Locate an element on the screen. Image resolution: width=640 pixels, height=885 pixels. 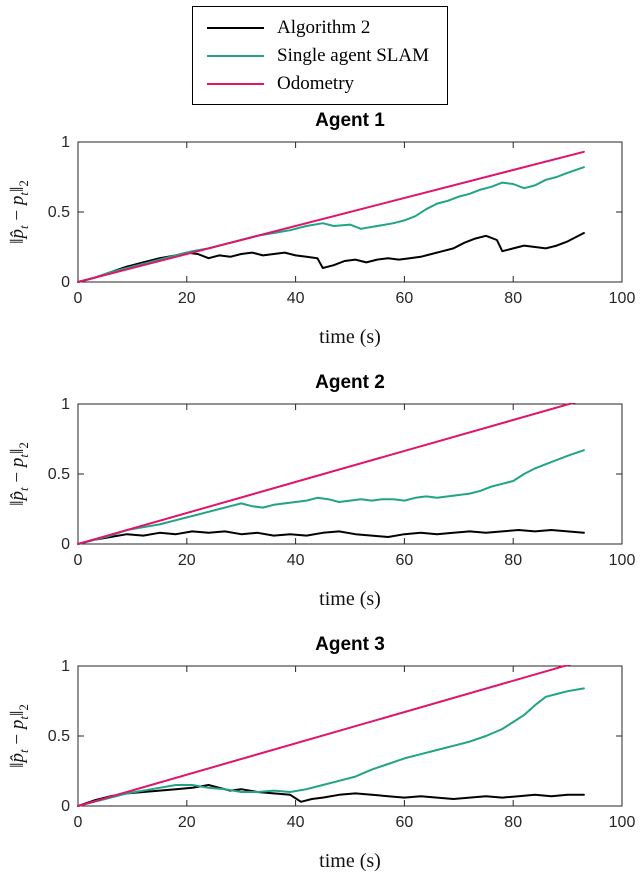
legend-item-1: Single agent SLAM is located at coordinates (318, 55).